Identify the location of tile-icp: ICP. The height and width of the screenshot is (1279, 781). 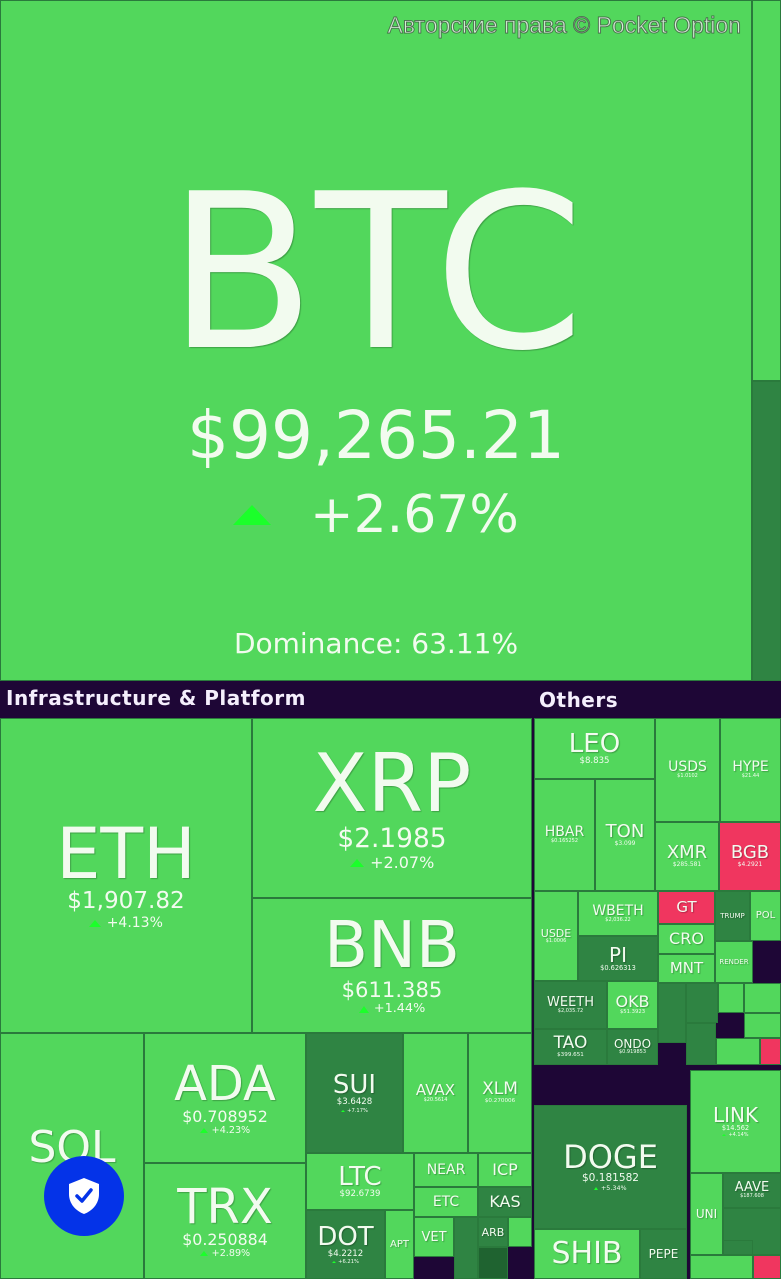
(505, 1170).